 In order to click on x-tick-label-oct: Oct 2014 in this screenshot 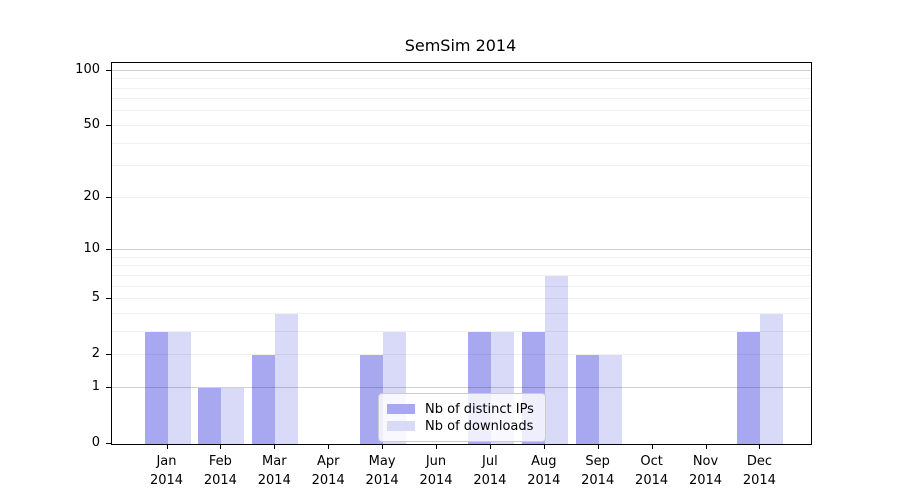, I will do `click(652, 471)`.